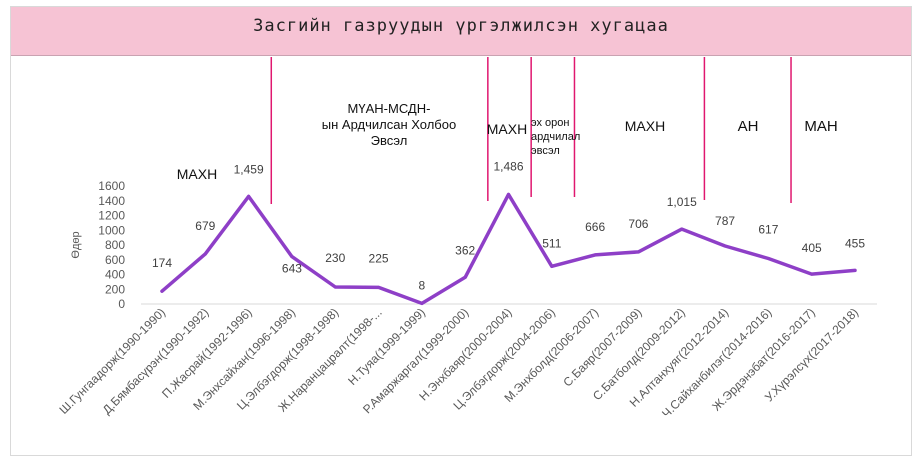 This screenshot has width=924, height=460. I want to click on data-label: 511, so click(551, 243).